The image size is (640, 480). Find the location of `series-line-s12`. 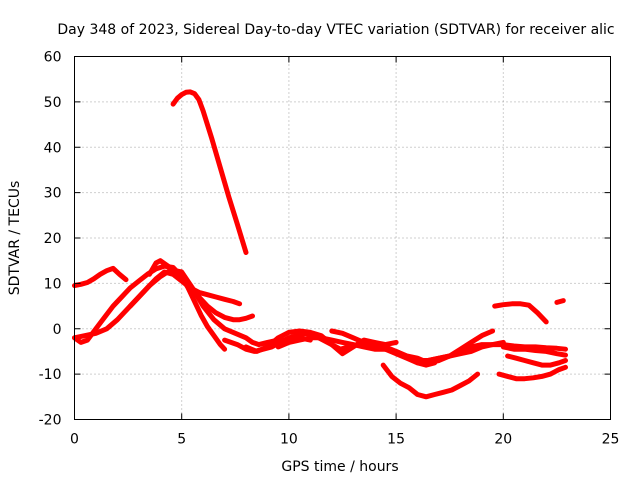

series-line-s12 is located at coordinates (430, 381).